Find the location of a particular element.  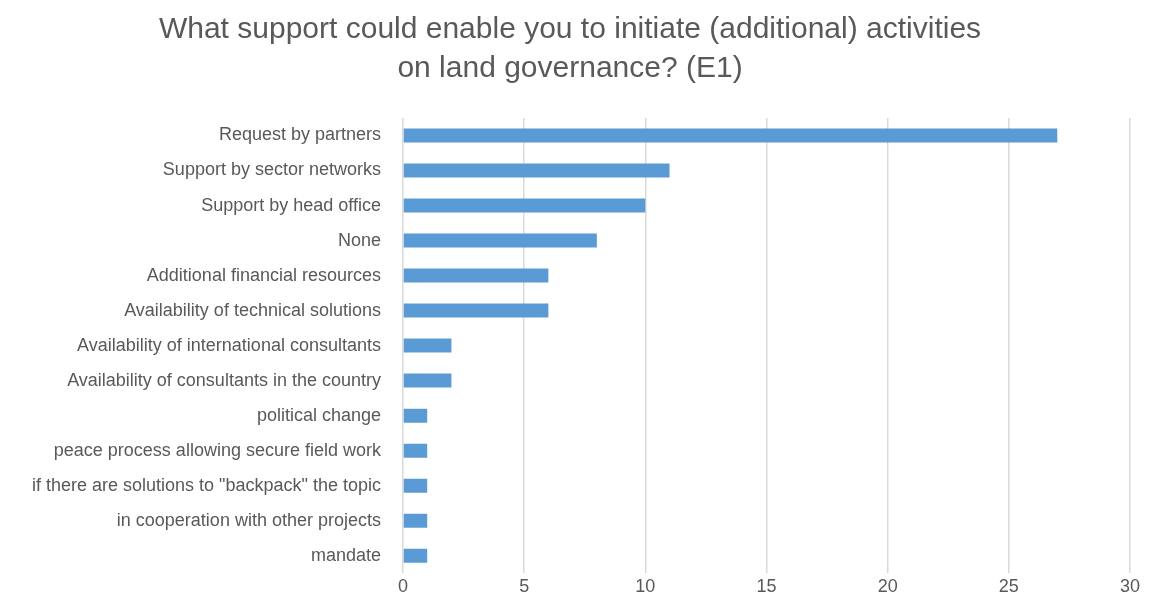

x-tick-label: 15 is located at coordinates (766, 585).